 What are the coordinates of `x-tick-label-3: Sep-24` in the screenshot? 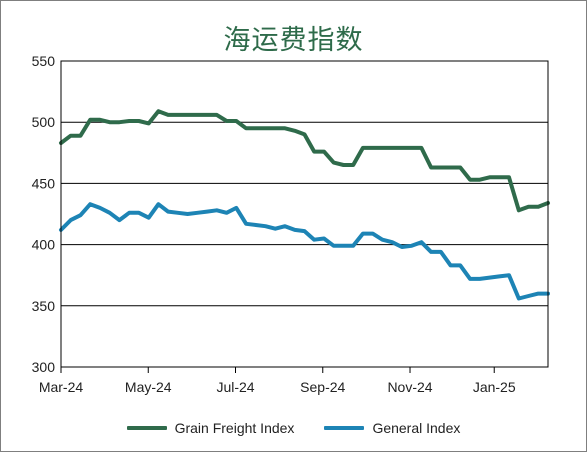 It's located at (322, 387).